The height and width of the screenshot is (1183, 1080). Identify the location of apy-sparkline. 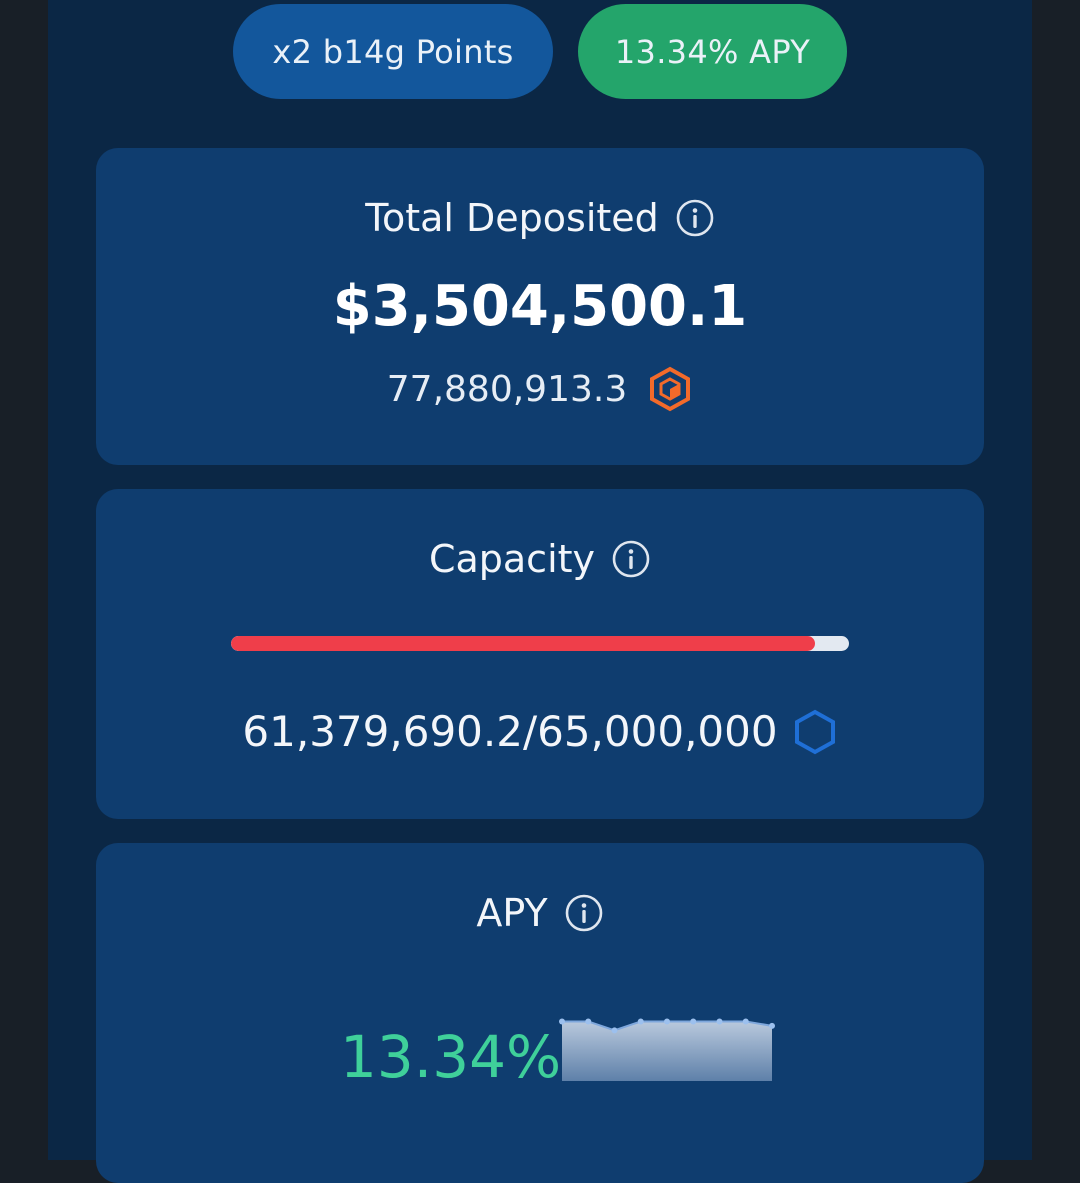
(667, 1049).